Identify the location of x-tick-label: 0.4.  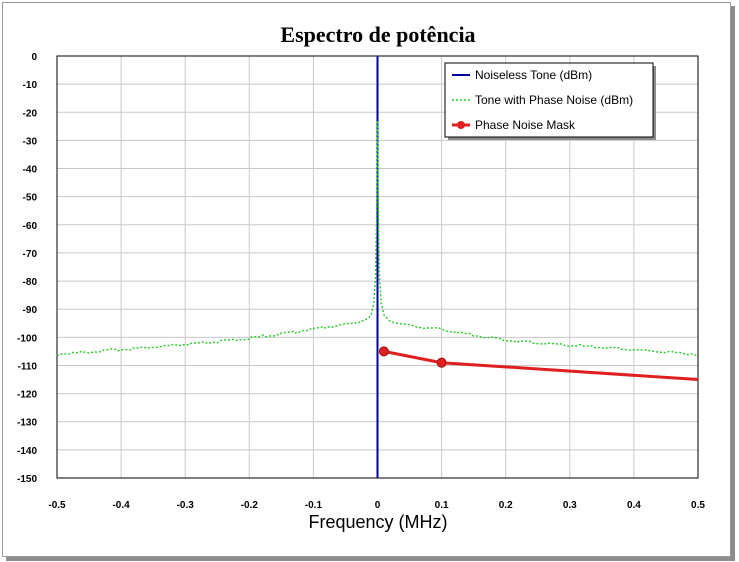
(634, 505).